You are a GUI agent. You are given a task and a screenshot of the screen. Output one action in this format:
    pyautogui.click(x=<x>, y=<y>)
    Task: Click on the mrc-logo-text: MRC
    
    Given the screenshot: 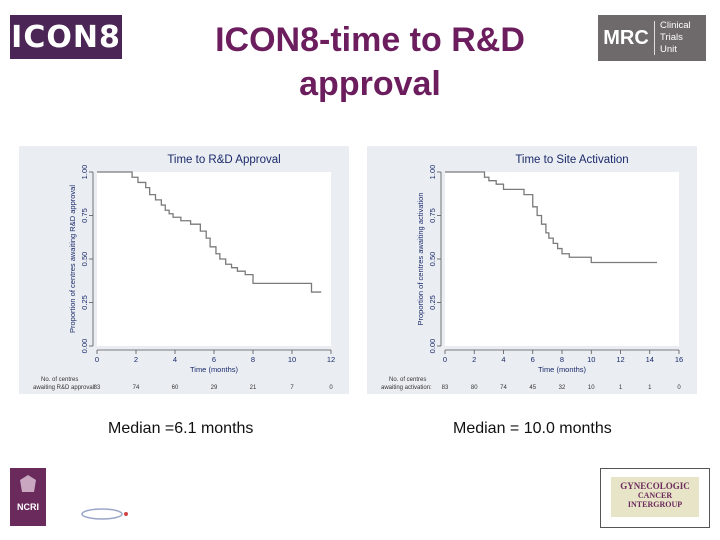 What is the action you would take?
    pyautogui.click(x=626, y=37)
    